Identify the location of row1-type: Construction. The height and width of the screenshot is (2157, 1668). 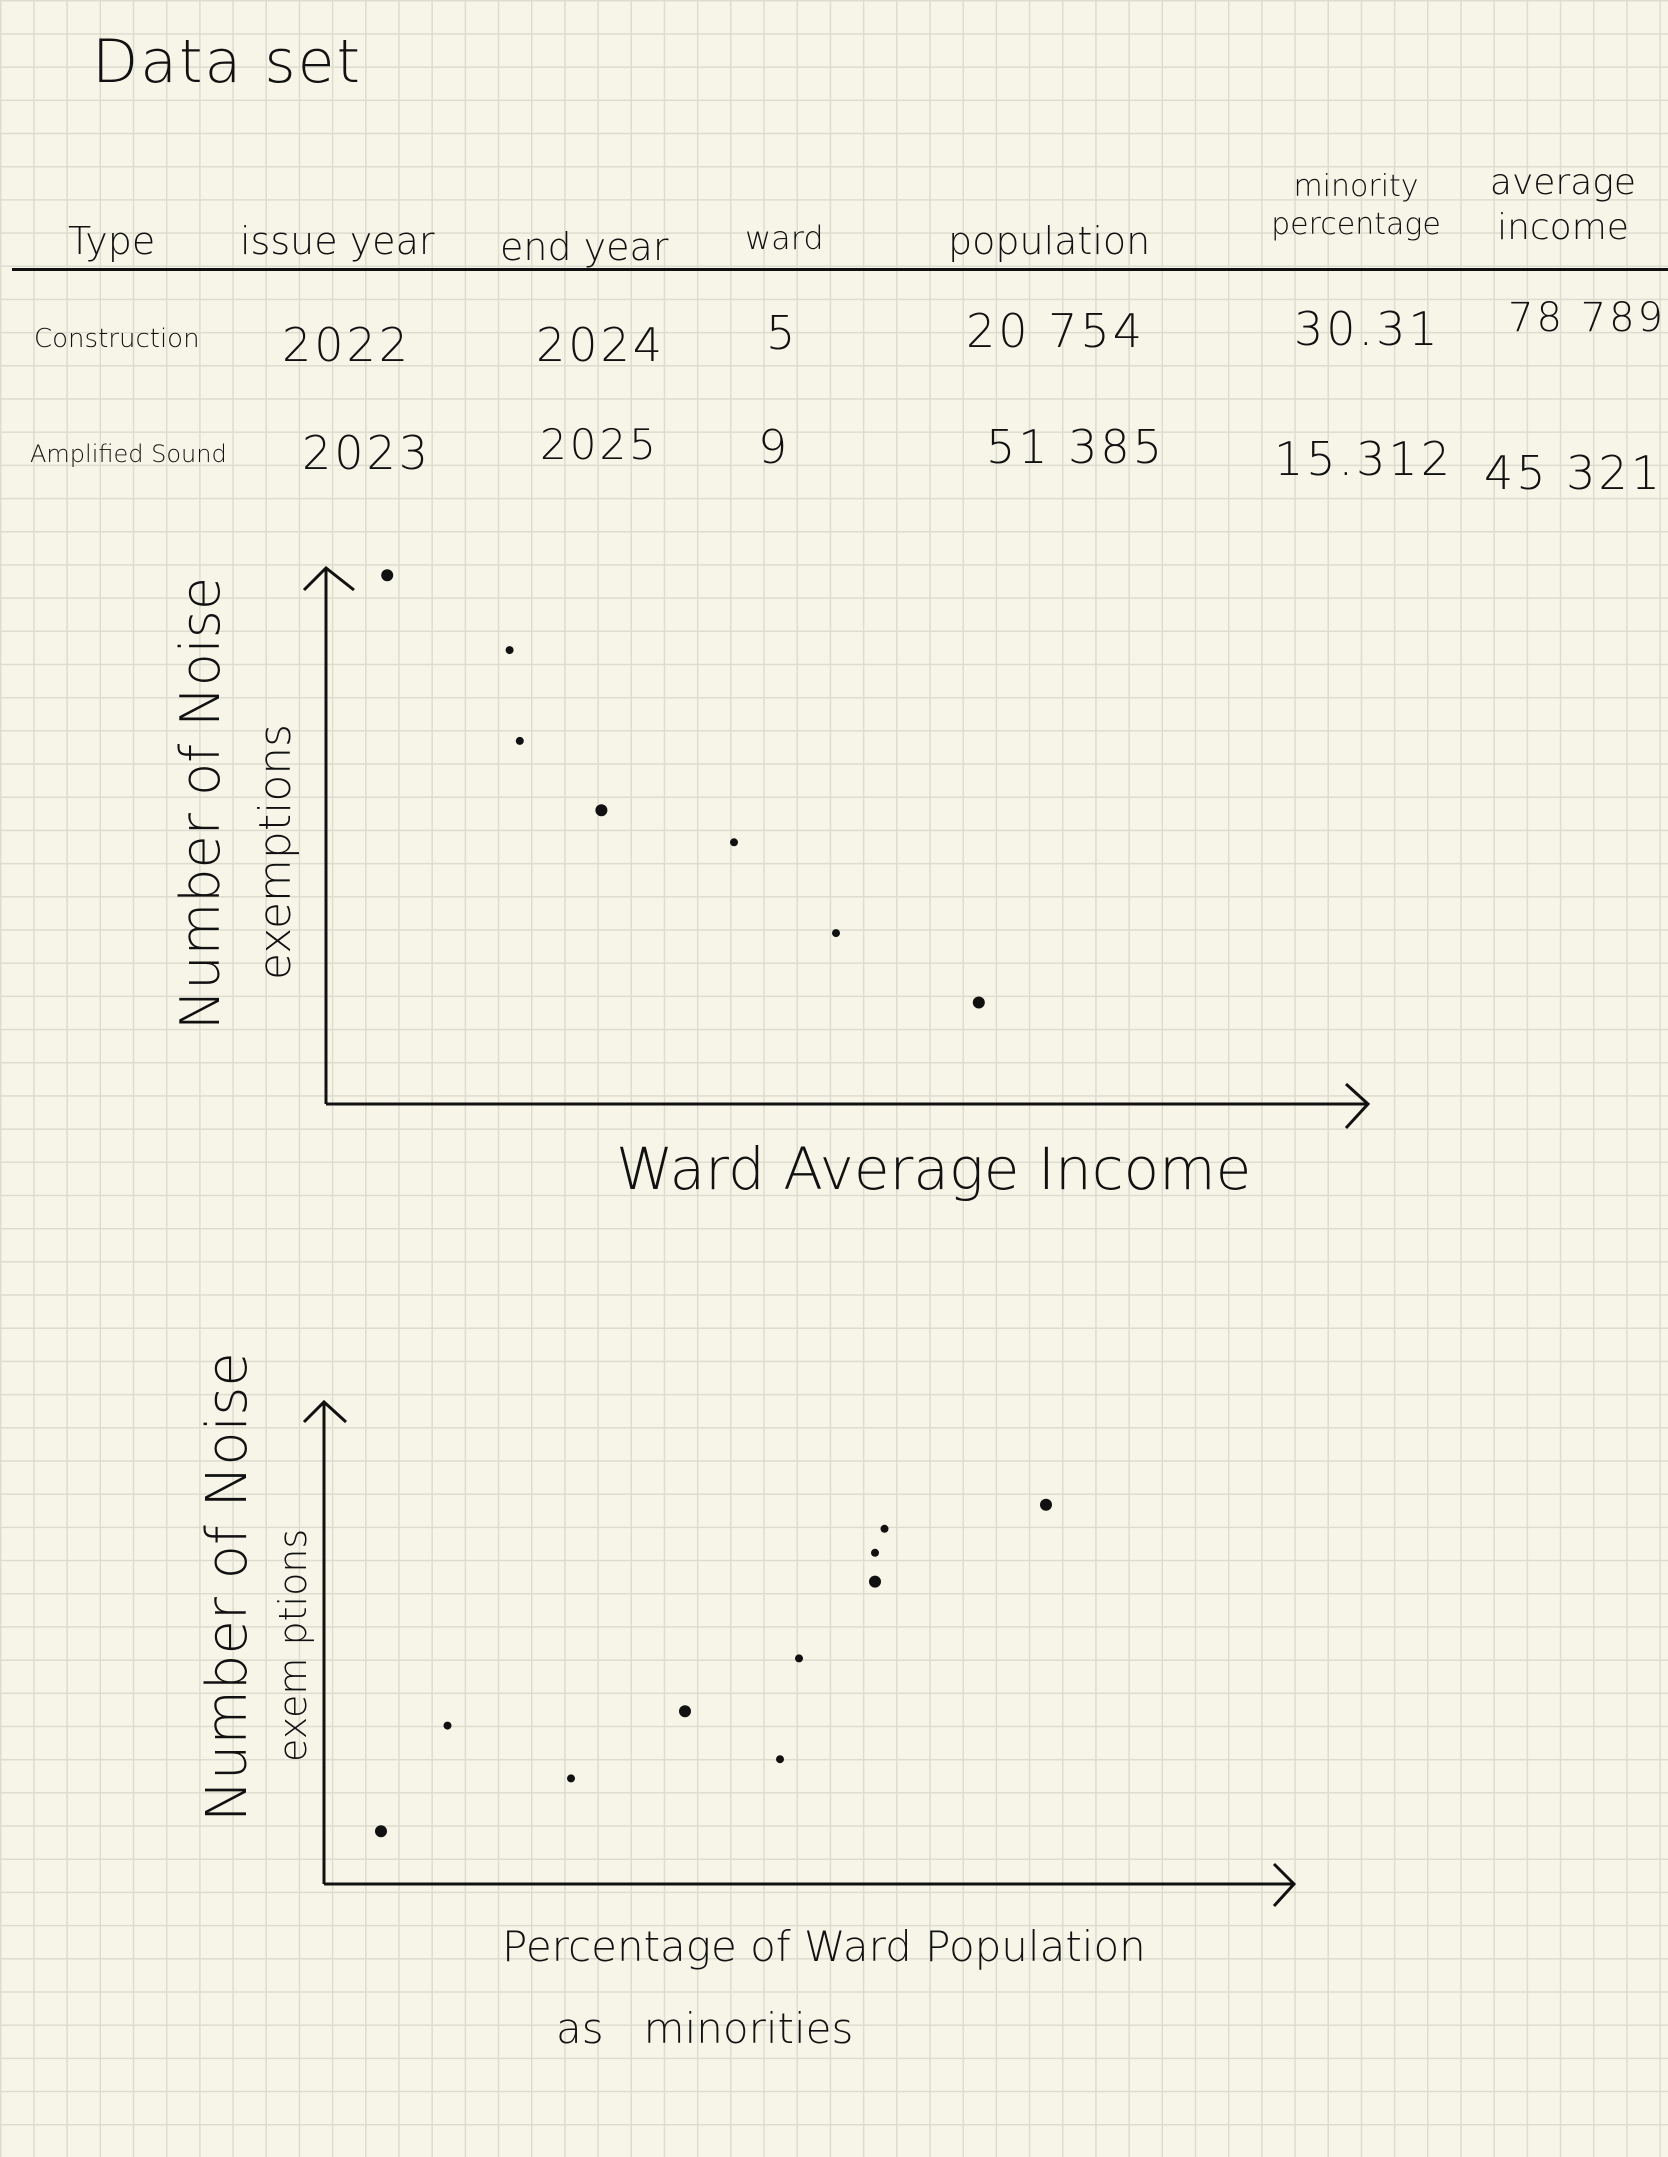
(117, 339).